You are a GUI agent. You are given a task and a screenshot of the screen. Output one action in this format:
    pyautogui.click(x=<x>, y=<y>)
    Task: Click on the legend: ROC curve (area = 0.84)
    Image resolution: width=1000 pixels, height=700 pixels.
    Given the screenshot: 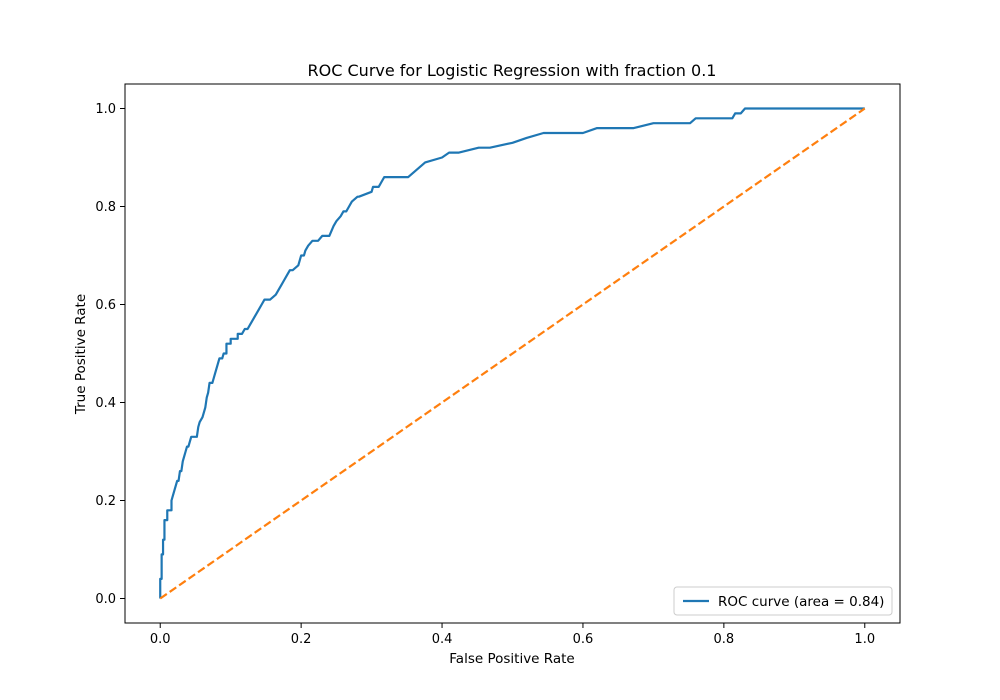 What is the action you would take?
    pyautogui.click(x=783, y=601)
    